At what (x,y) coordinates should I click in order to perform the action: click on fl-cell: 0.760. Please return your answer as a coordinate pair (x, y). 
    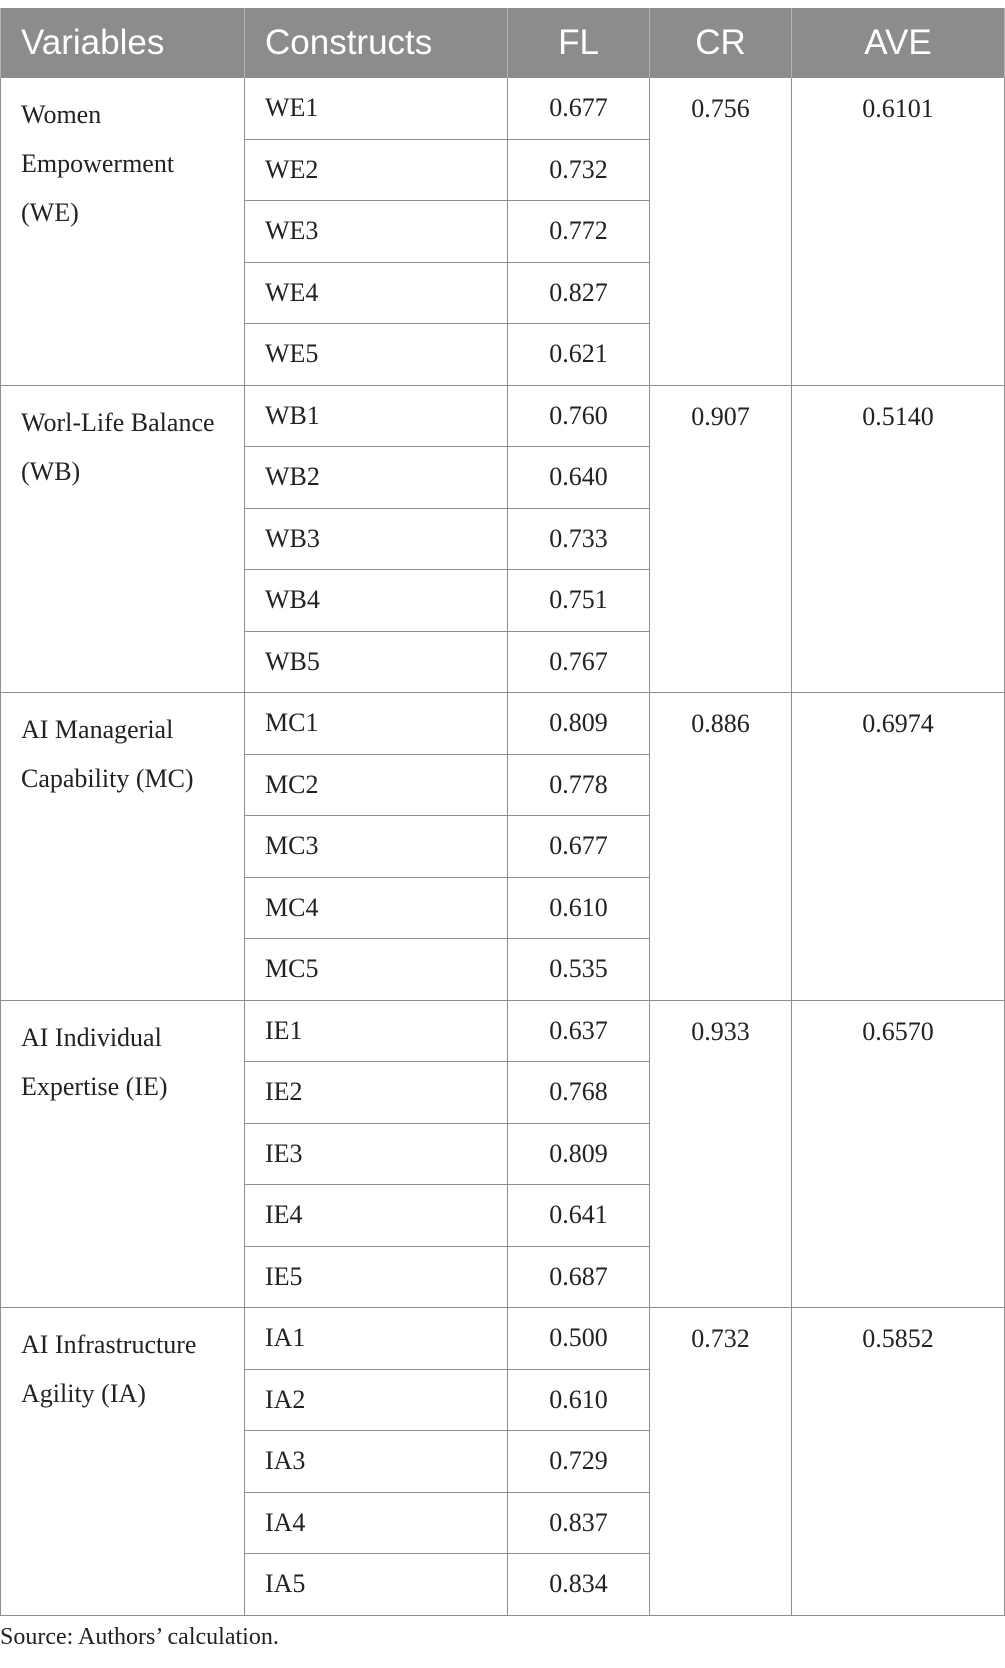
    Looking at the image, I should click on (578, 415).